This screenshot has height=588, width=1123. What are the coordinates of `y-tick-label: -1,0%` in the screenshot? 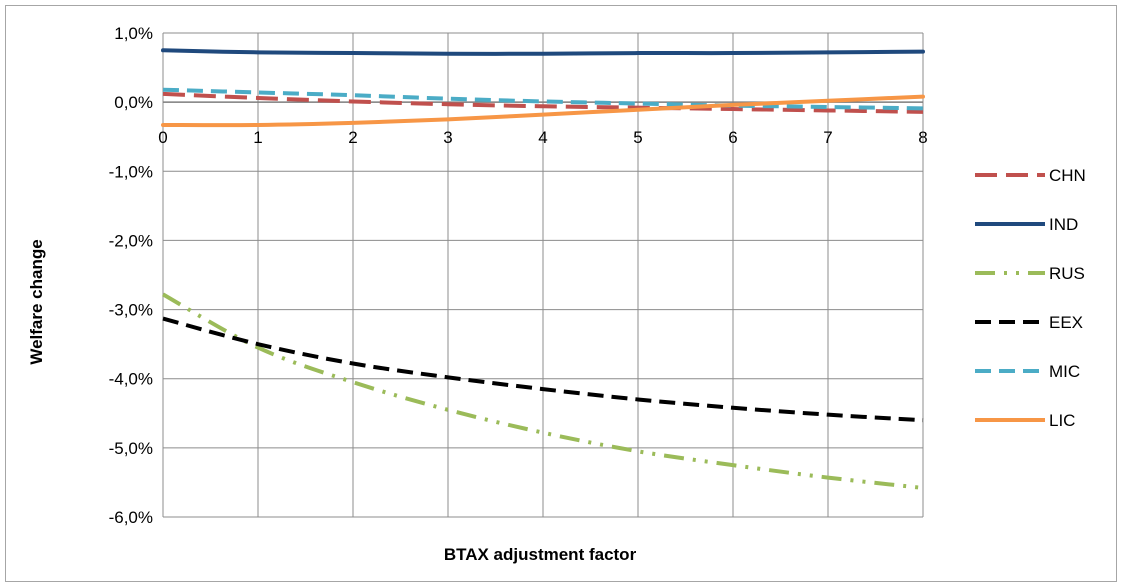 It's located at (131, 171).